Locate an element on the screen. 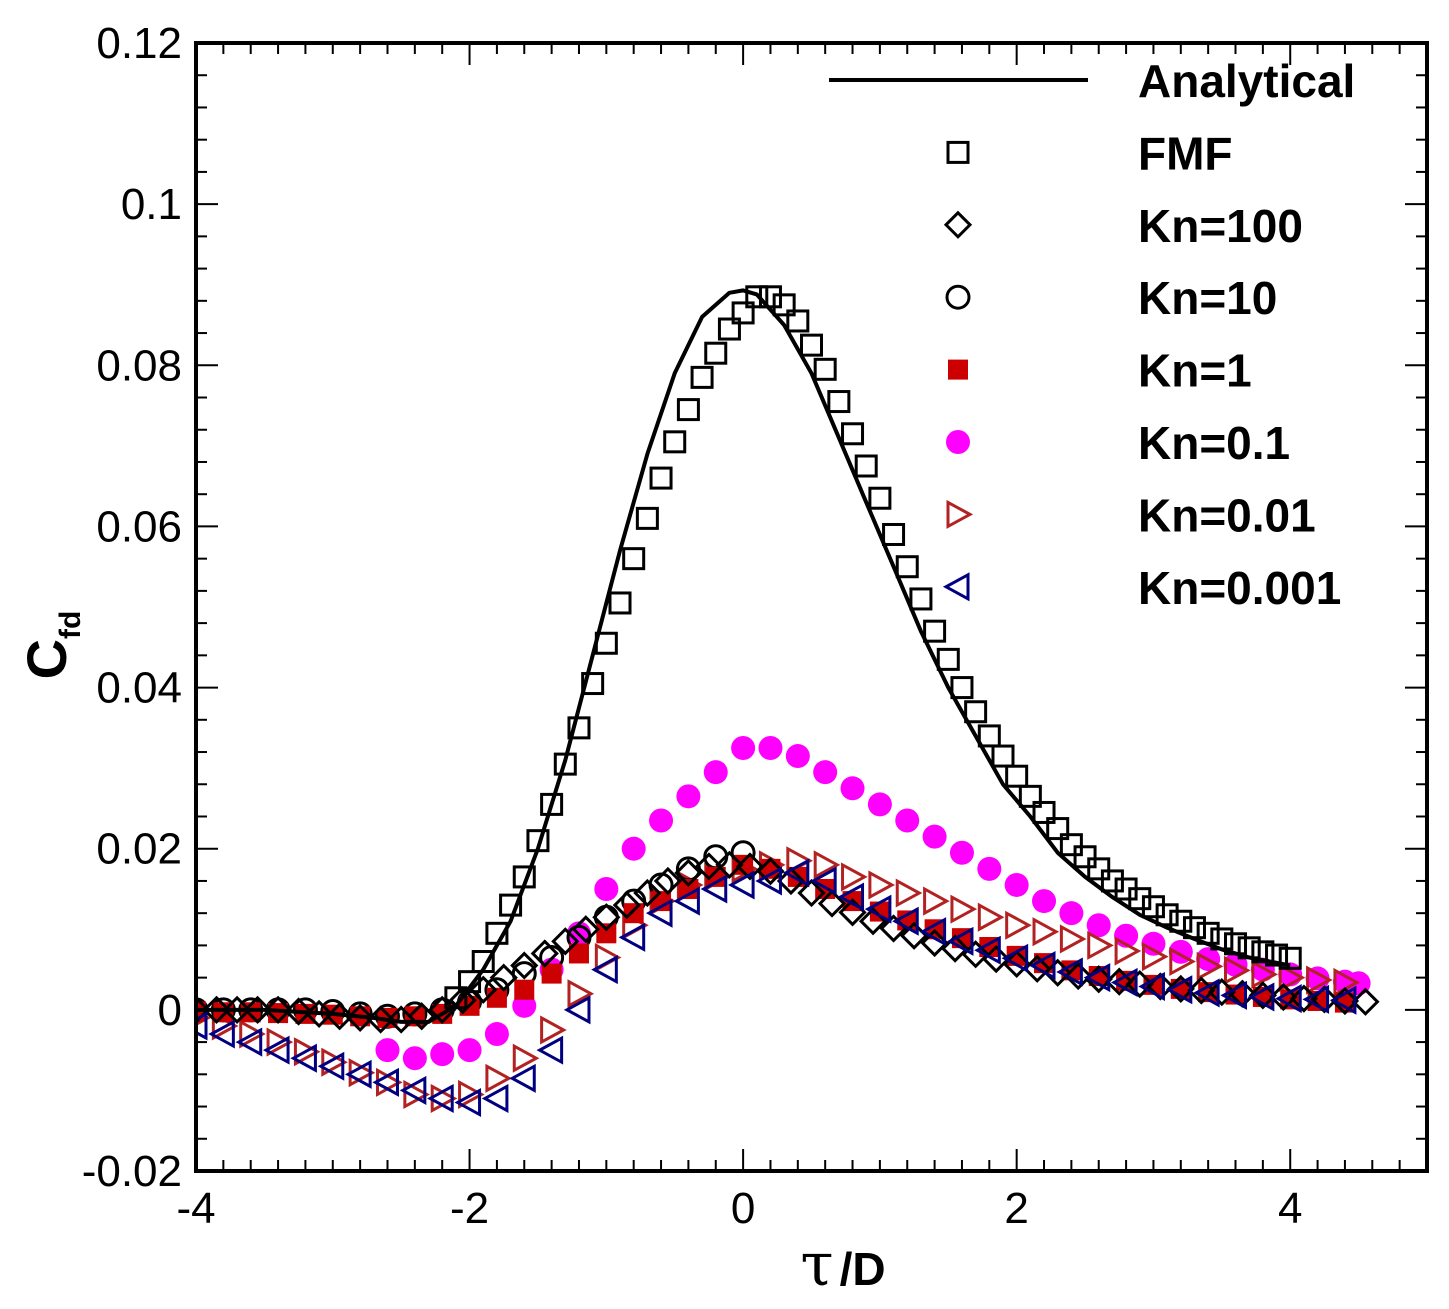  legend-item: Kn=1 is located at coordinates (1100, 371).